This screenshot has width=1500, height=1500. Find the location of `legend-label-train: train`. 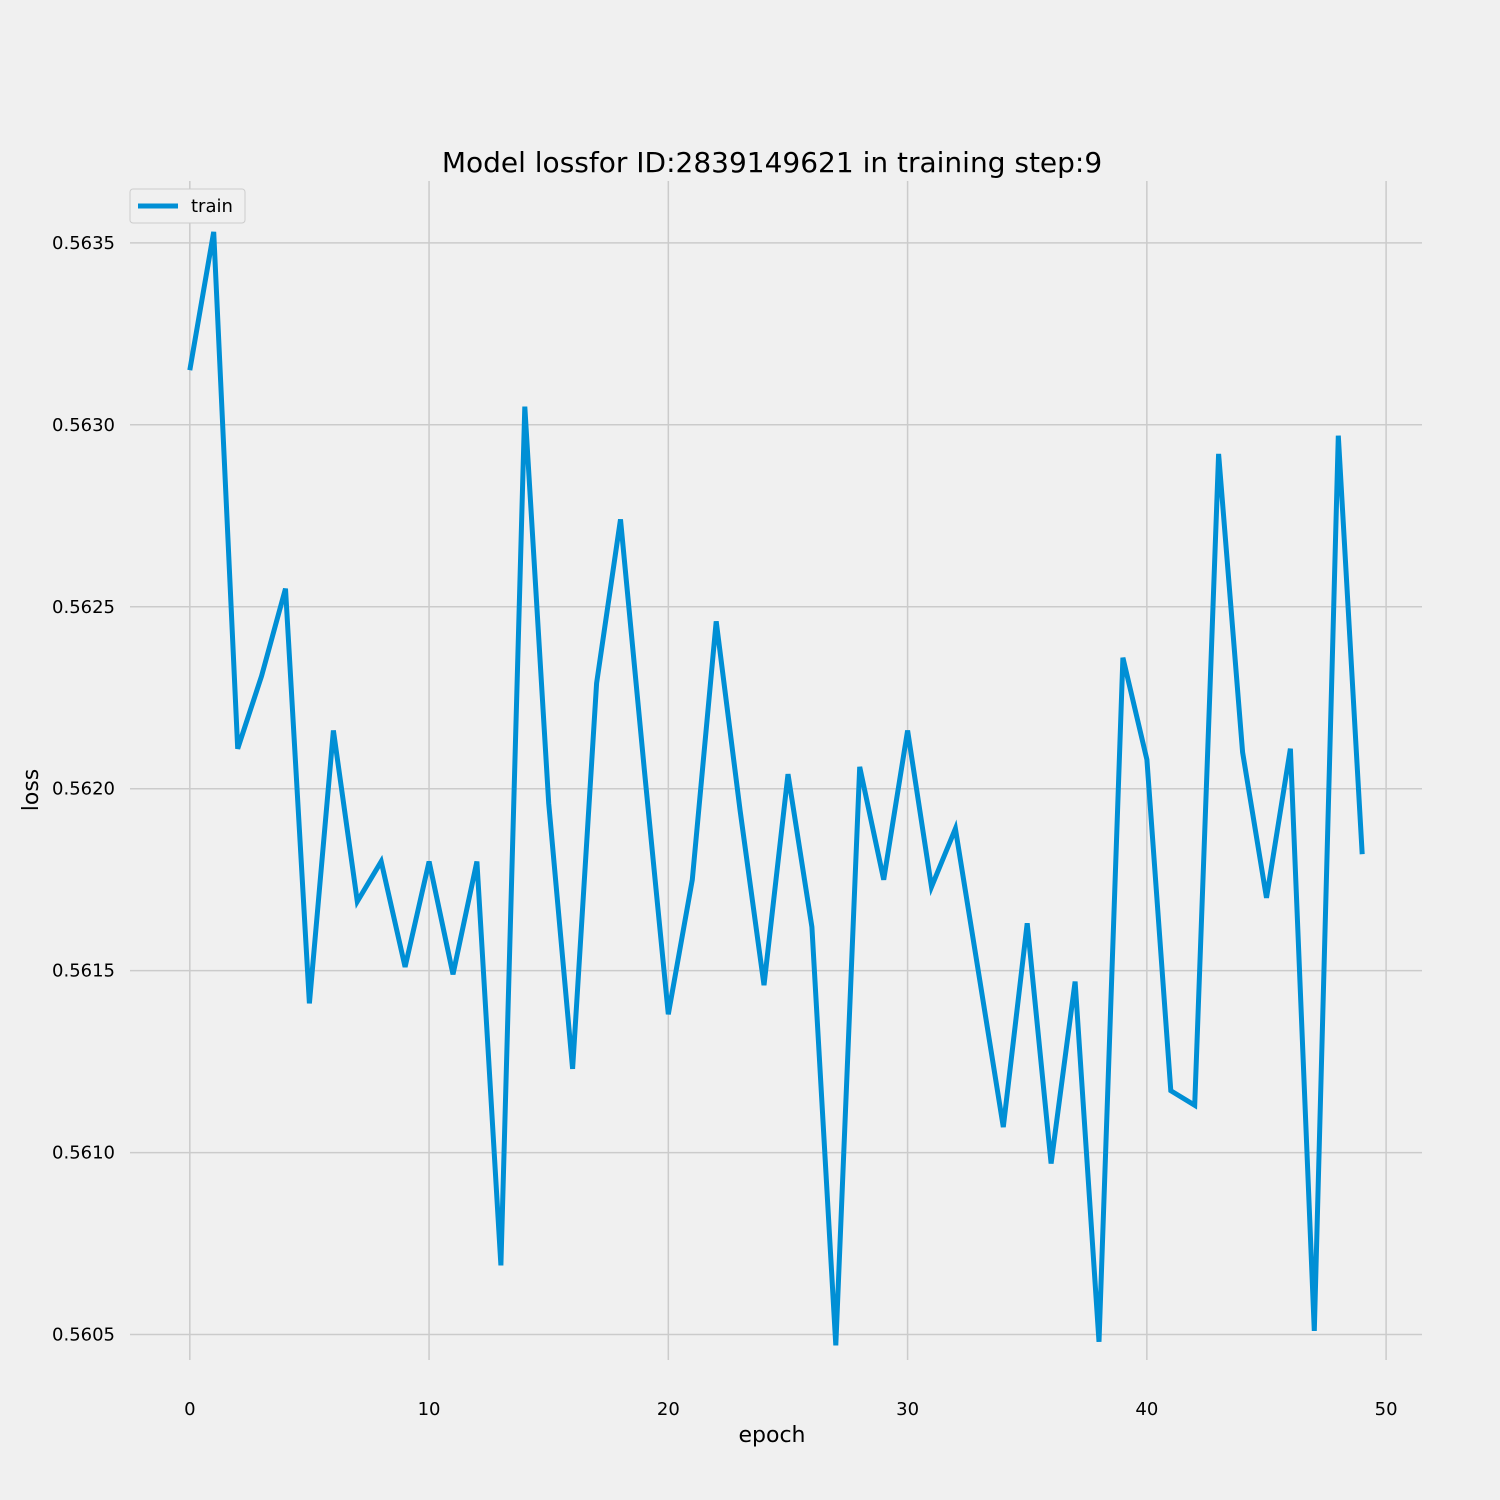

legend-label-train: train is located at coordinates (212, 206).